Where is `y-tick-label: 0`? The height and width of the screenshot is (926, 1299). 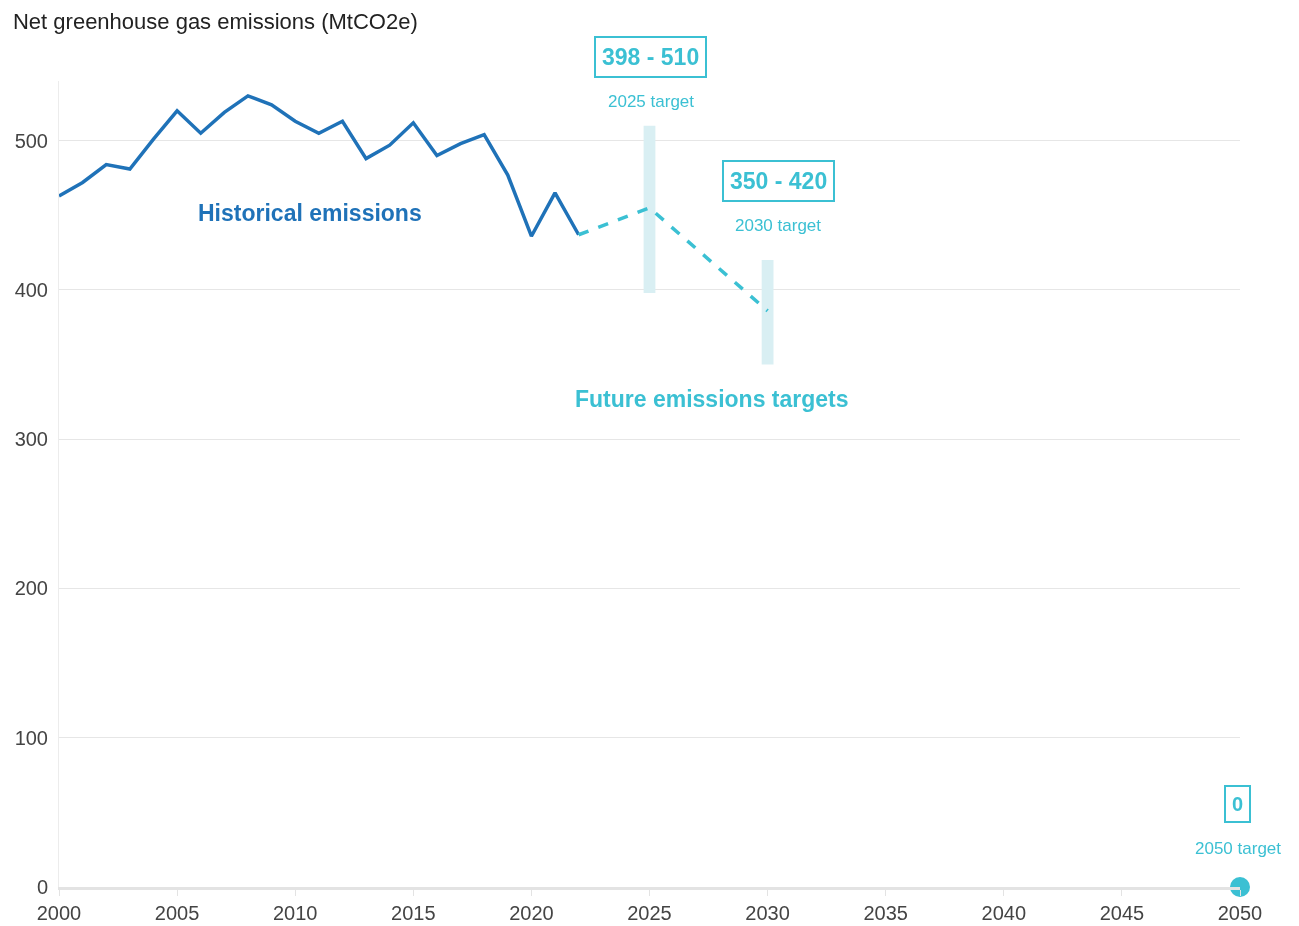 y-tick-label: 0 is located at coordinates (42, 887).